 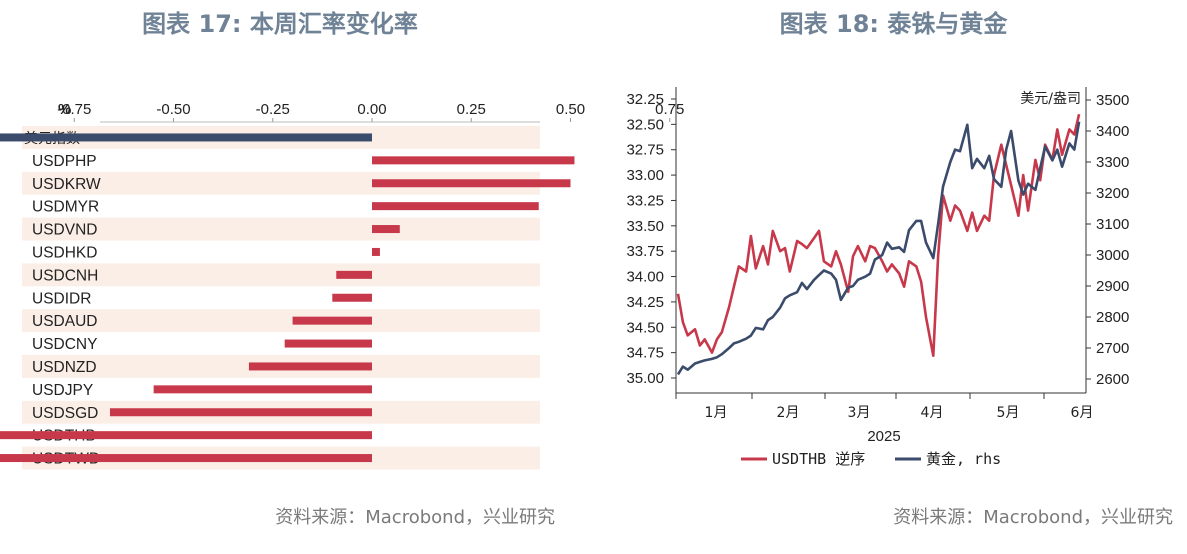 What do you see at coordinates (1033, 517) in the screenshot?
I see `right-source-note: 资料来源：Macrobond，兴业研究` at bounding box center [1033, 517].